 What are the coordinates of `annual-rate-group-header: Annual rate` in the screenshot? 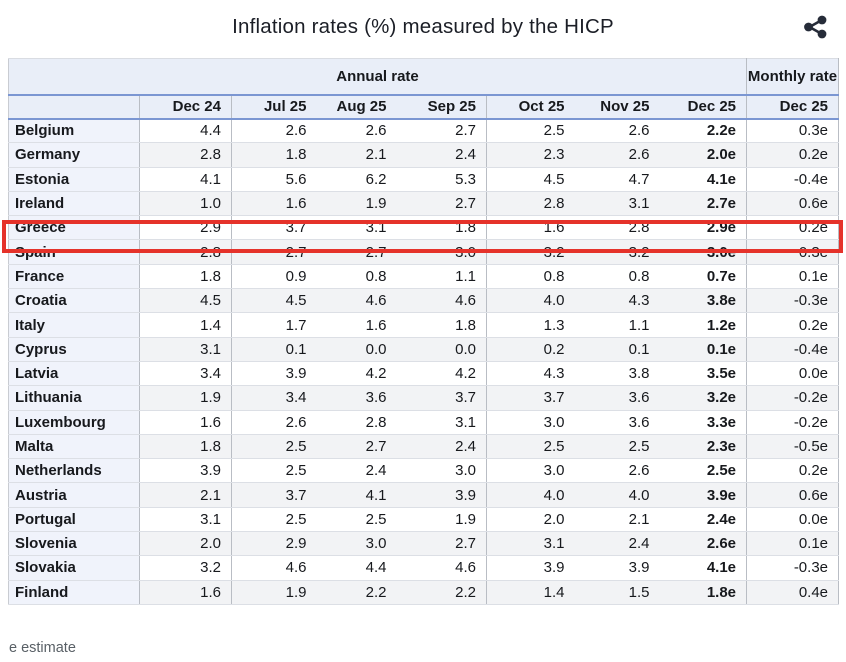 It's located at (377, 77).